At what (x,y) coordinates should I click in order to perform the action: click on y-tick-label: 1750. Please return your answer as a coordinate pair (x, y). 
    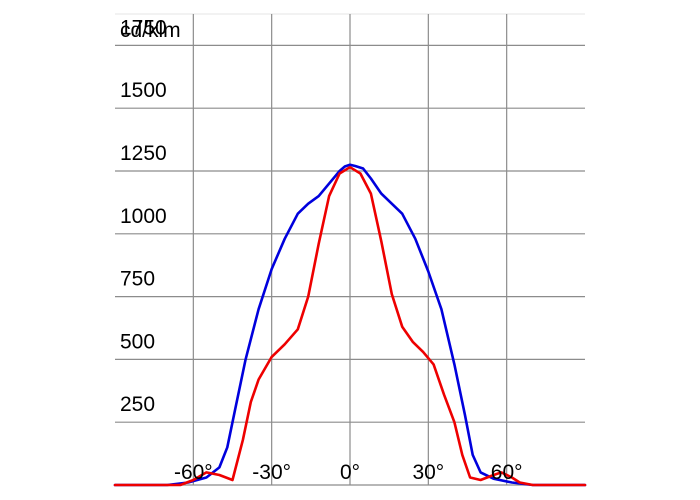
    Looking at the image, I should click on (143, 27).